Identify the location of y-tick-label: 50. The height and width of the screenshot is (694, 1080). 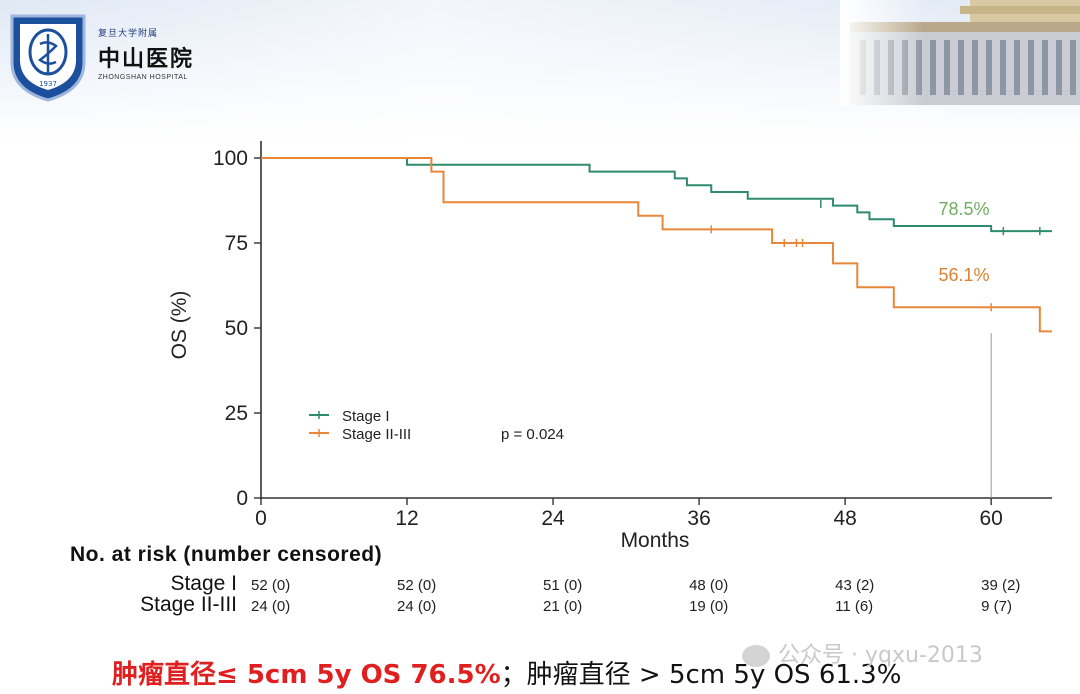
(236, 328).